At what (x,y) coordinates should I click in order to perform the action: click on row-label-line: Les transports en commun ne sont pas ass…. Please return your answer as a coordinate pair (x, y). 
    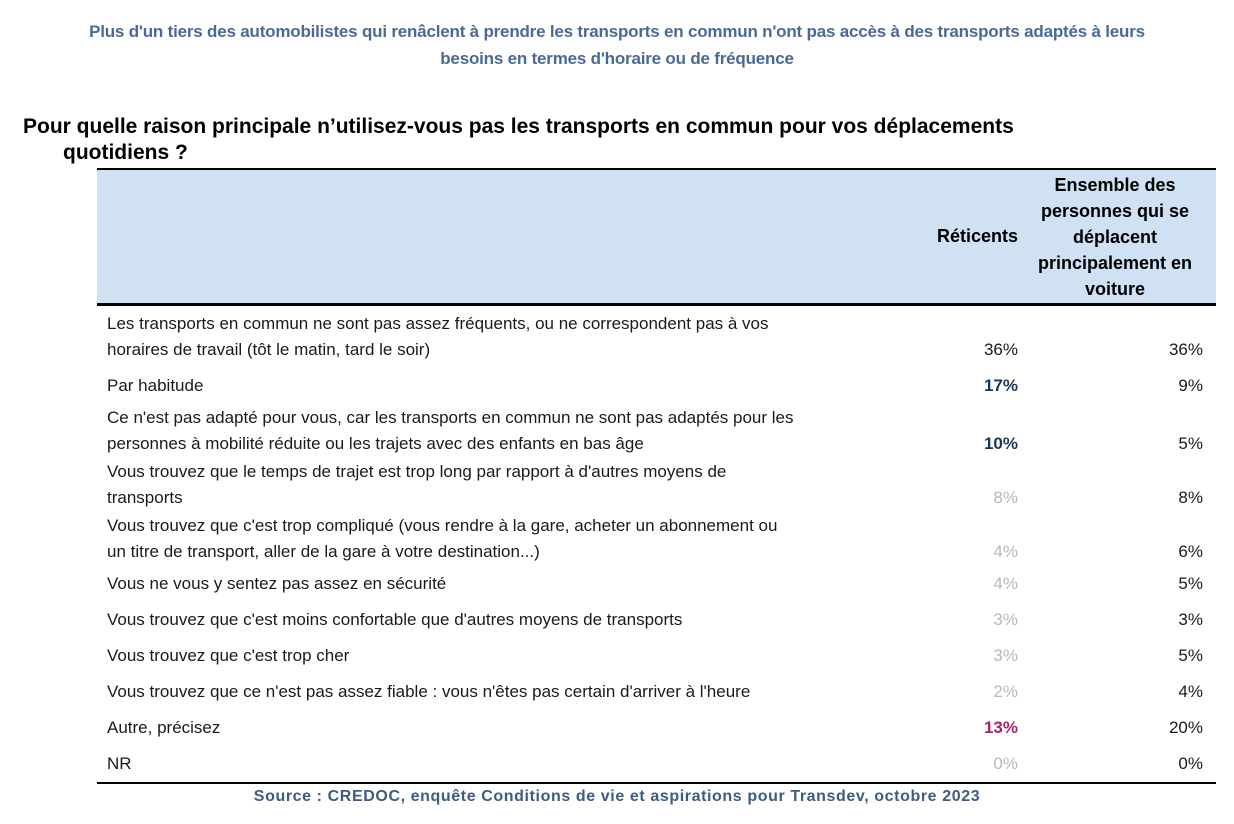
    Looking at the image, I should click on (438, 323).